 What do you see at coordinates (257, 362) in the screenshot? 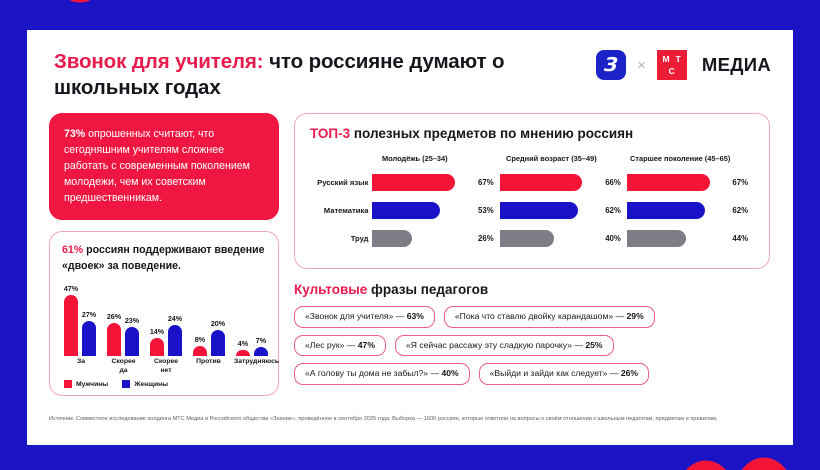
I see `x-axis-label: Затрудняюсь` at bounding box center [257, 362].